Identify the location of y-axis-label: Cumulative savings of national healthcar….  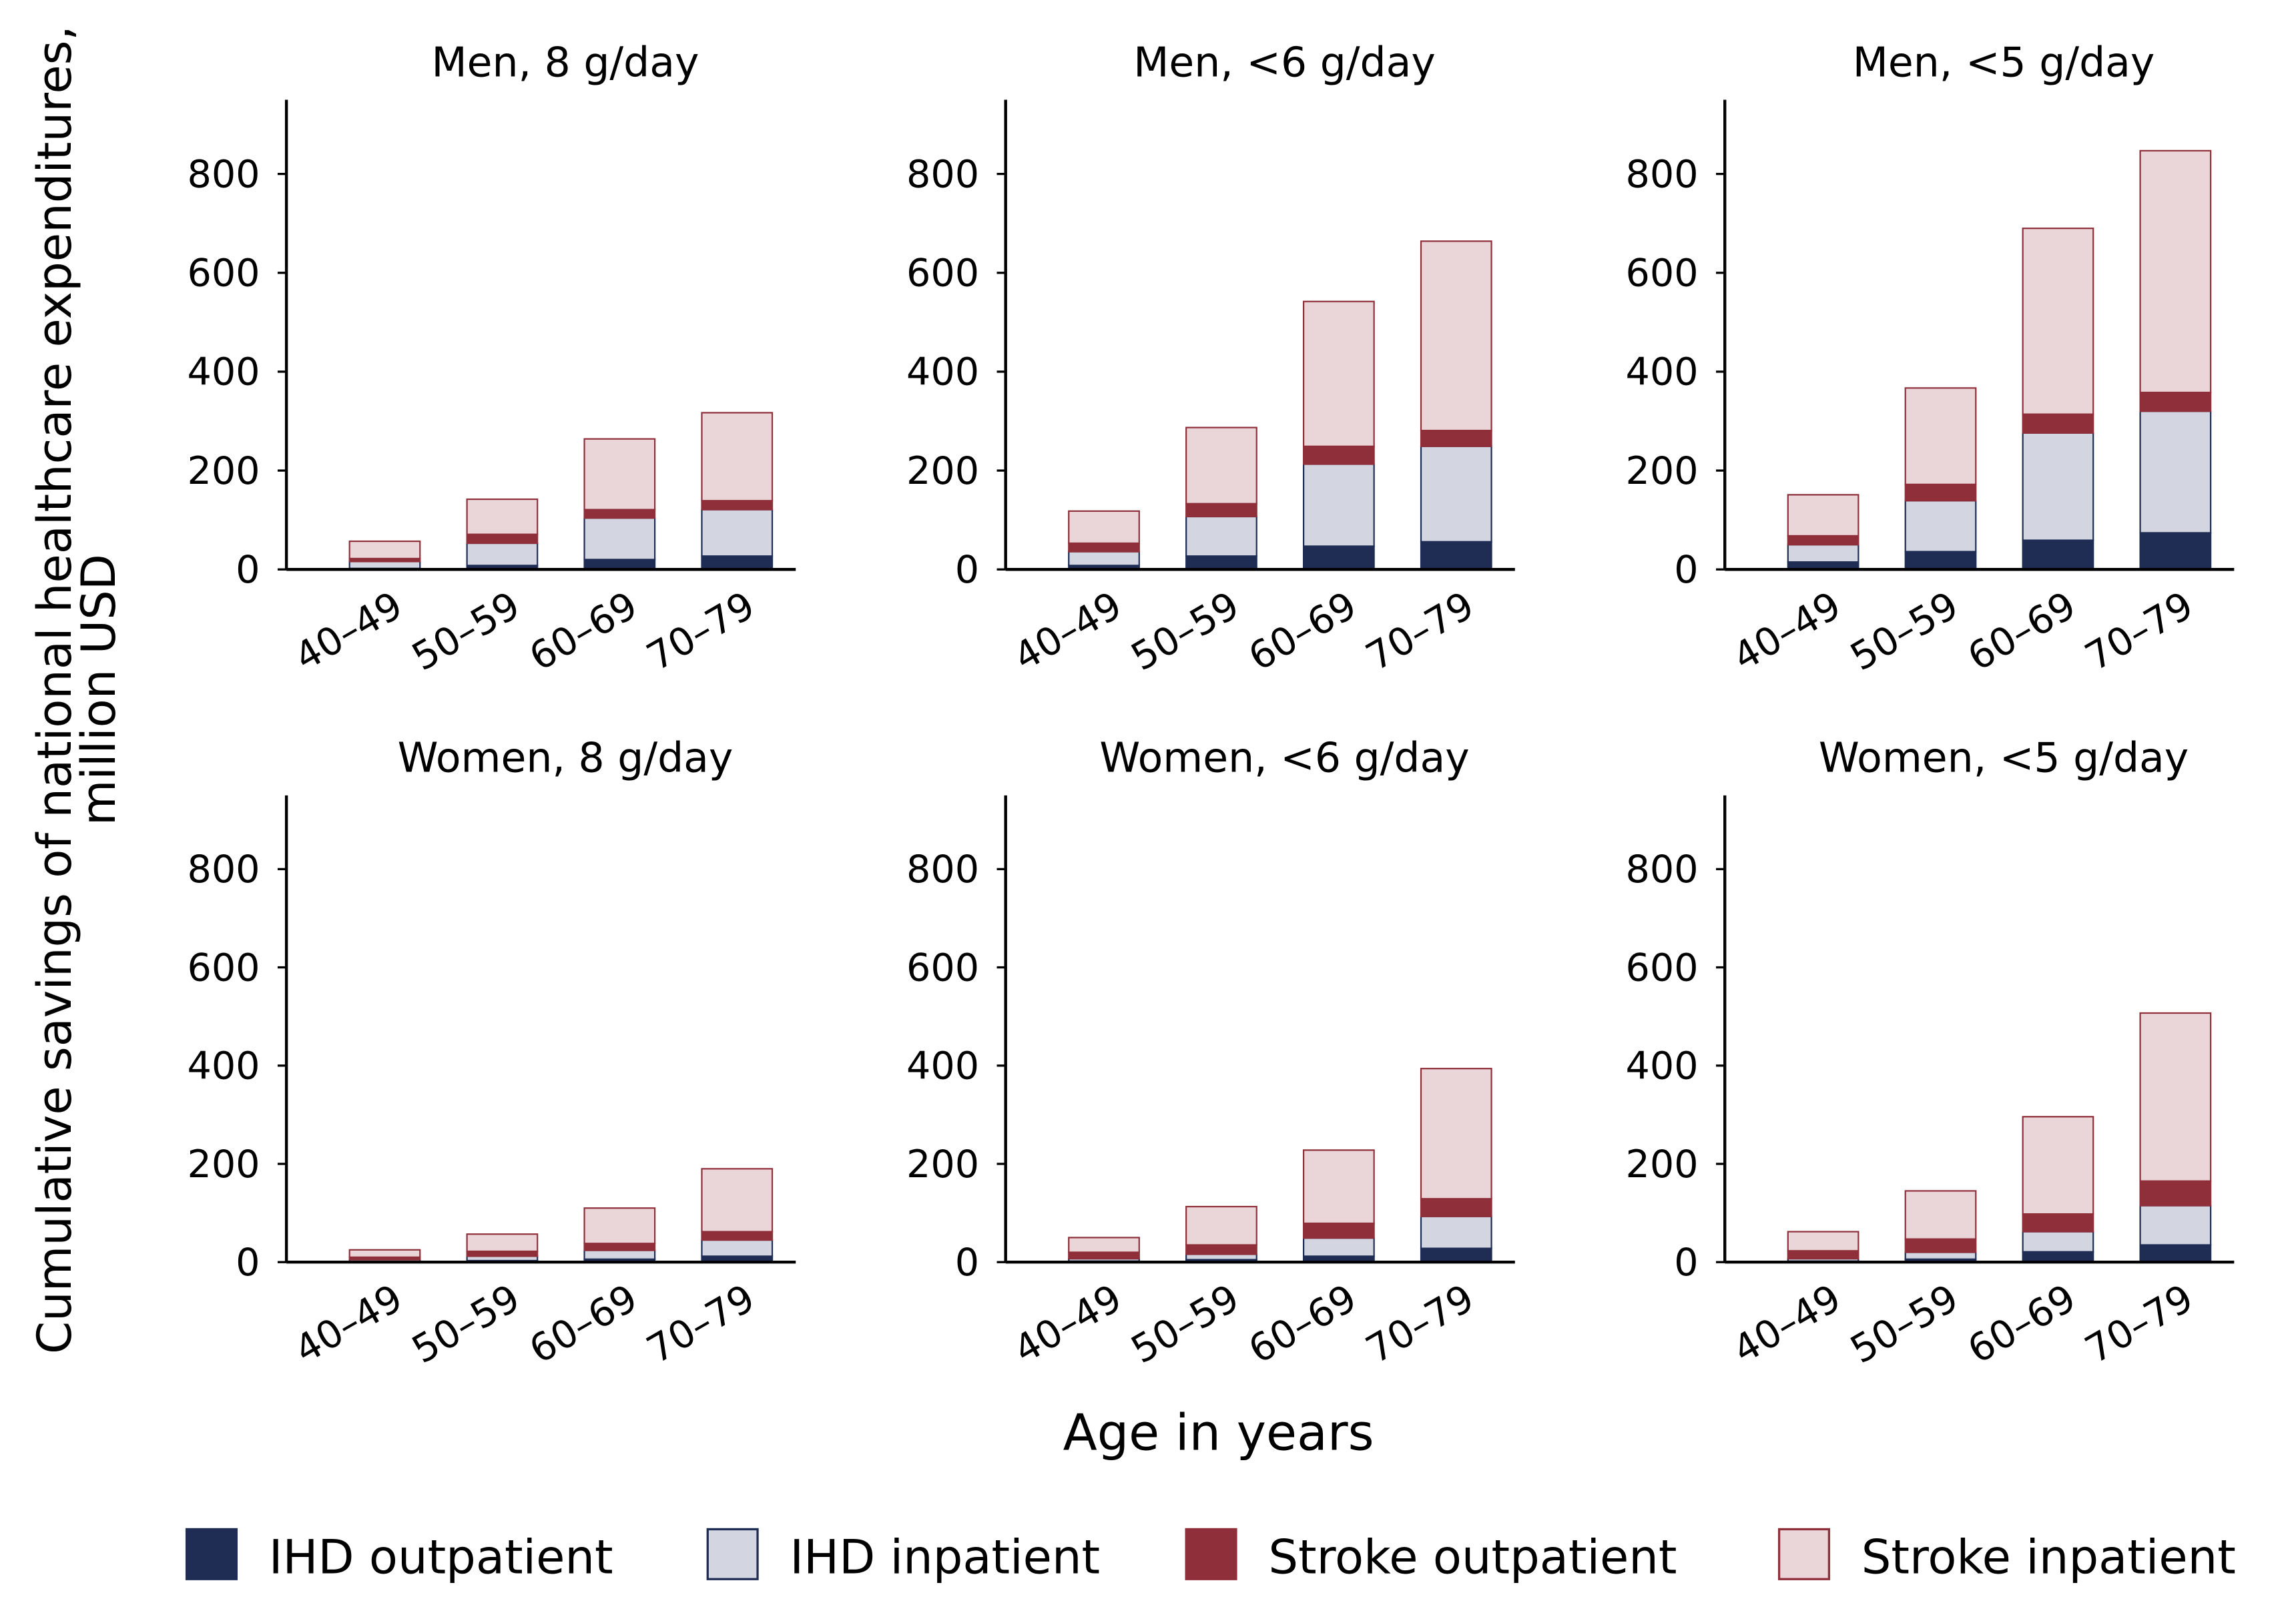
(76, 690).